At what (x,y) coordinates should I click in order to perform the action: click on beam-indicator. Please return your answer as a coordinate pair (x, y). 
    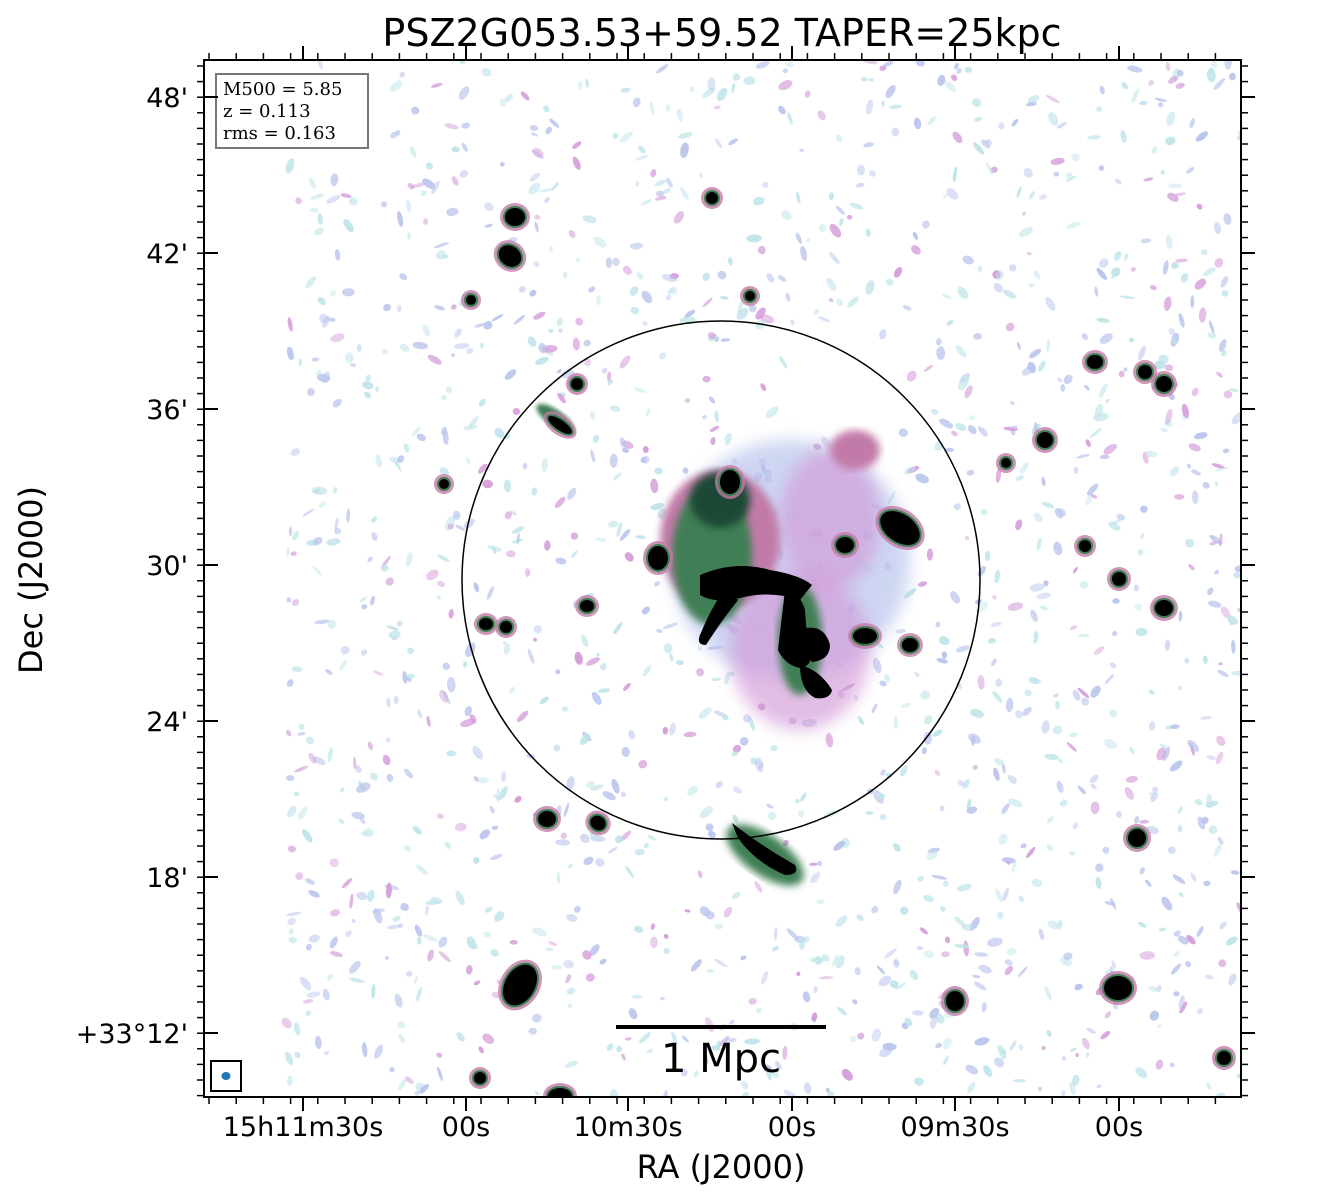
    Looking at the image, I should click on (226, 1076).